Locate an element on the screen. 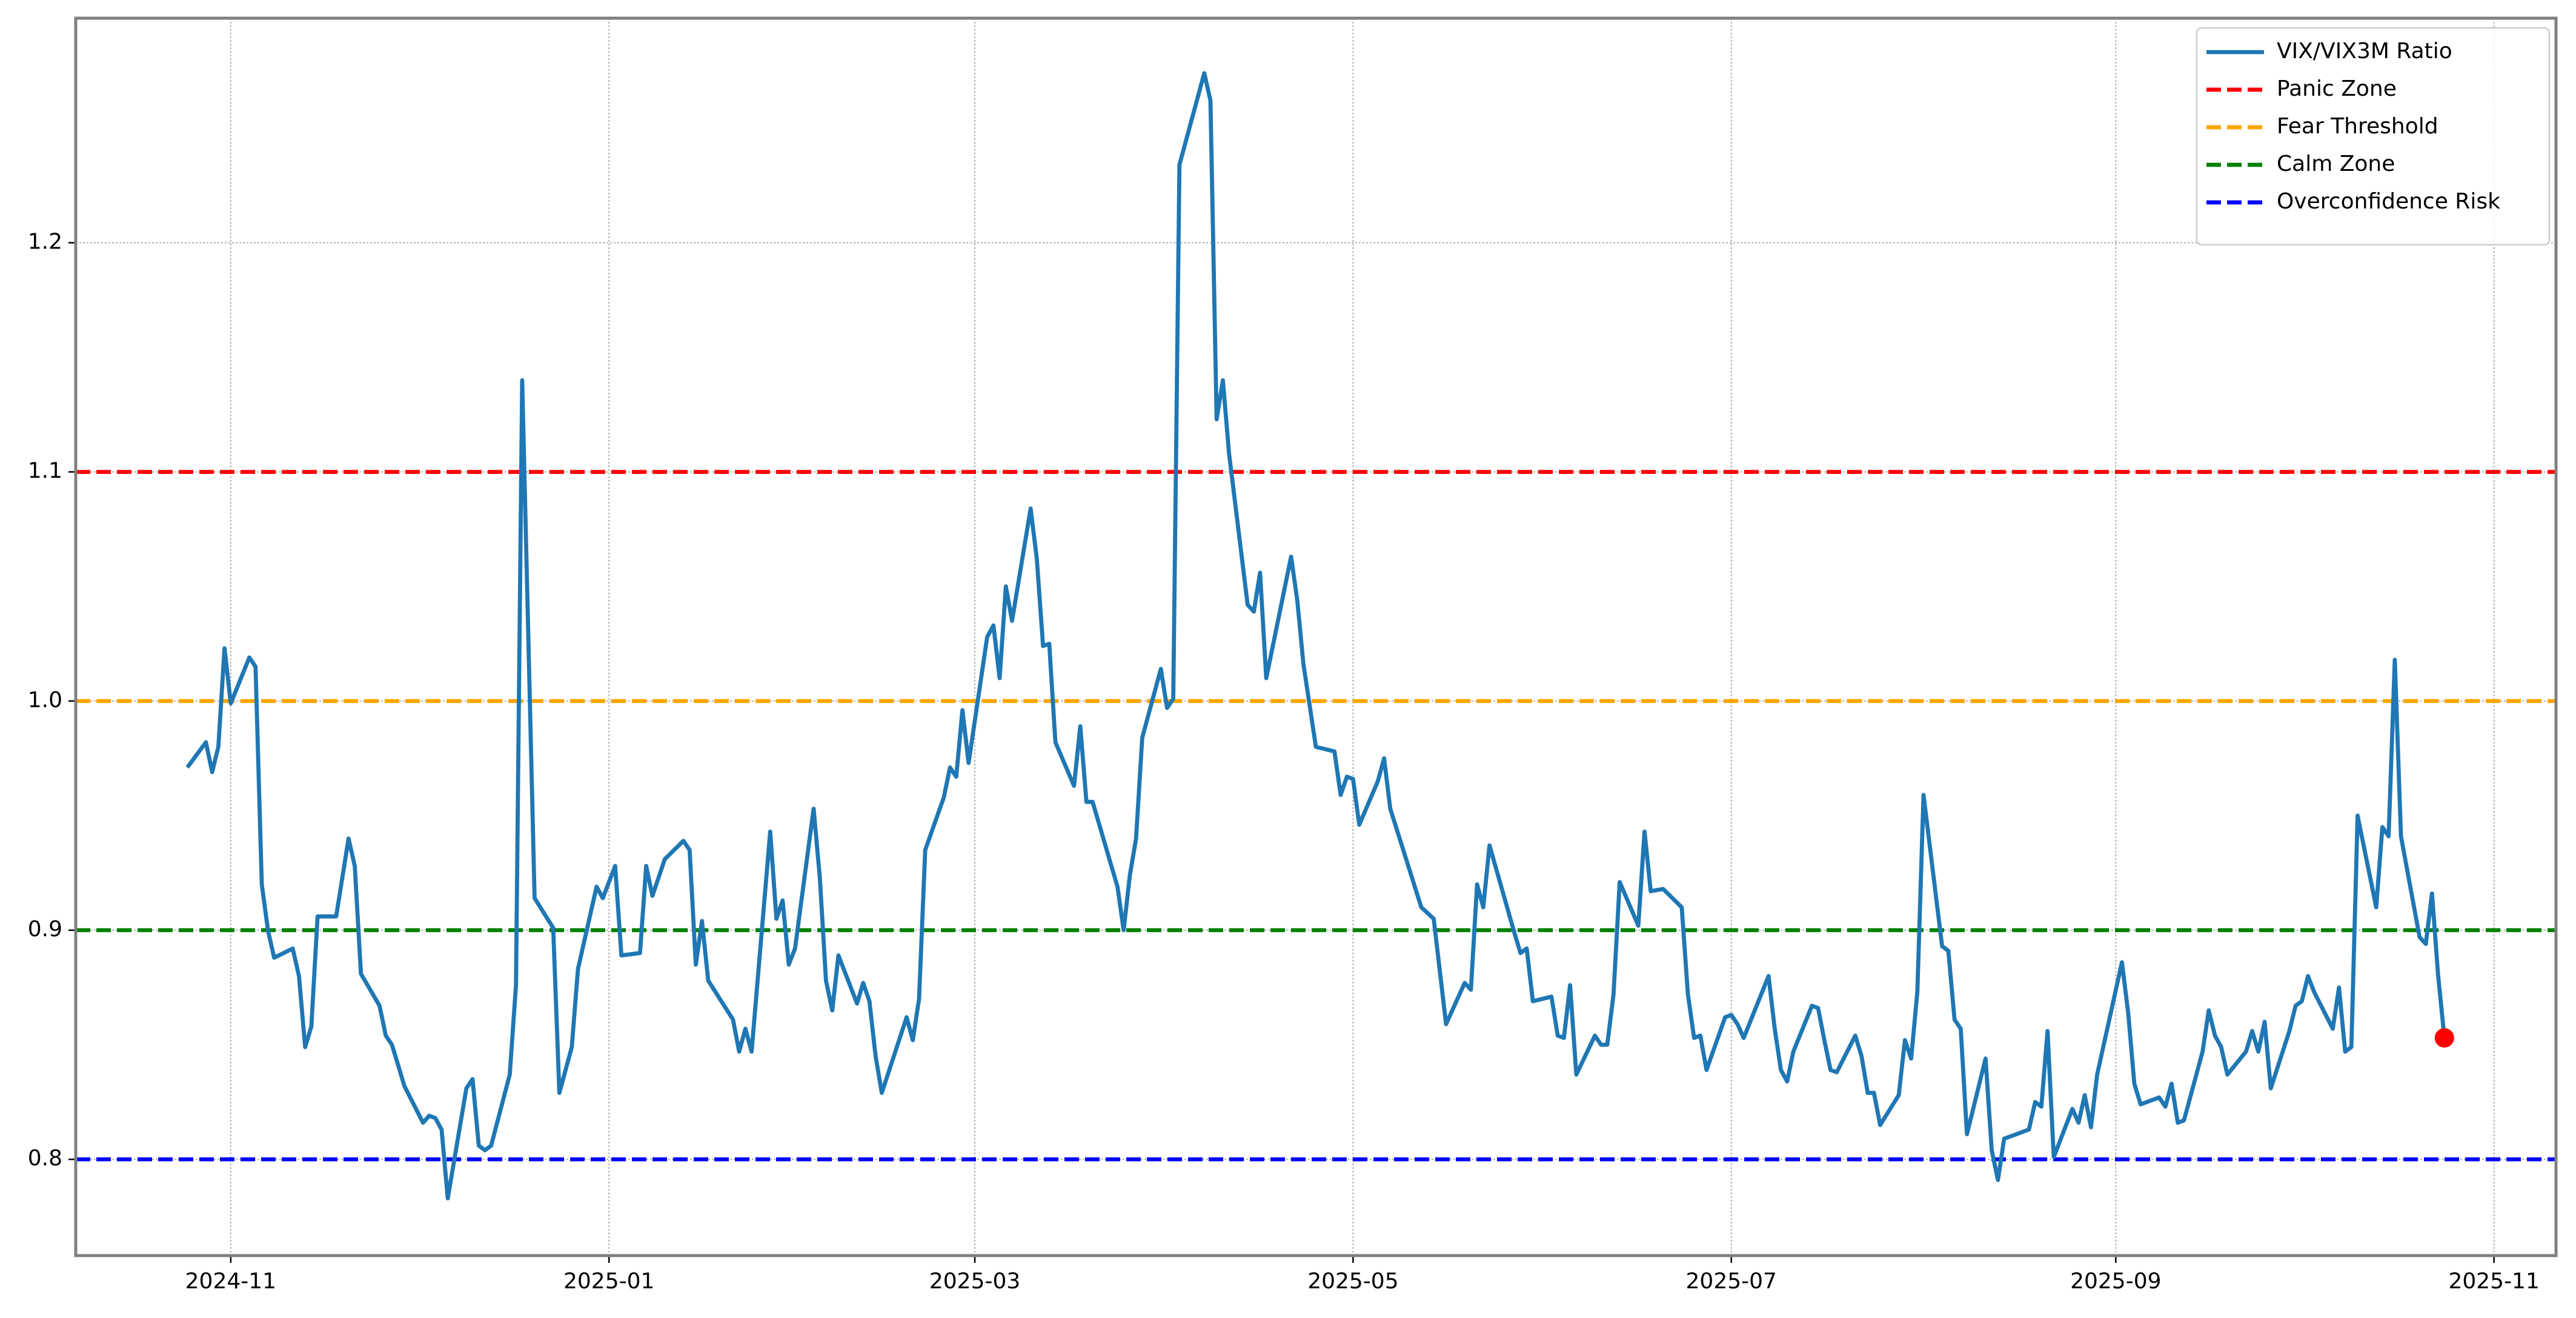  x-tick-label: 2025-01 is located at coordinates (608, 1281).